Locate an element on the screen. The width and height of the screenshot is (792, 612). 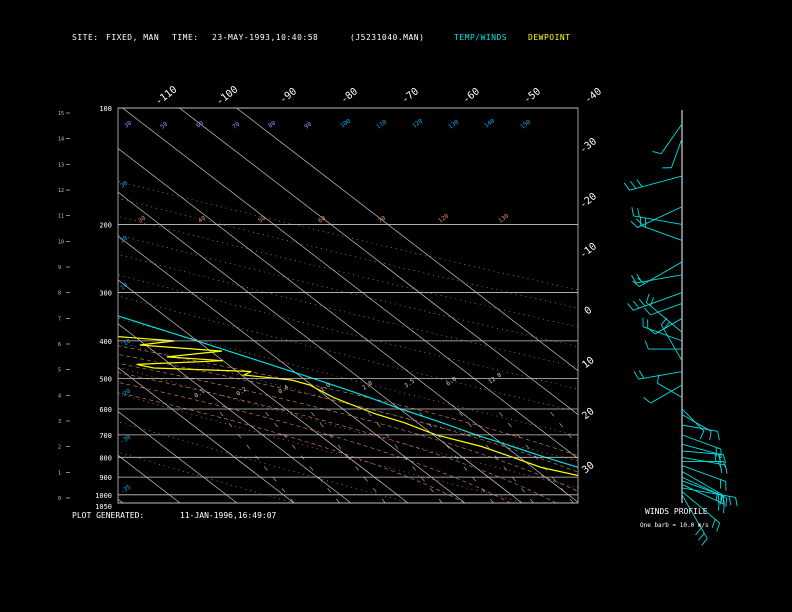
top-temperature-label: -50 is located at coordinates (532, 96).